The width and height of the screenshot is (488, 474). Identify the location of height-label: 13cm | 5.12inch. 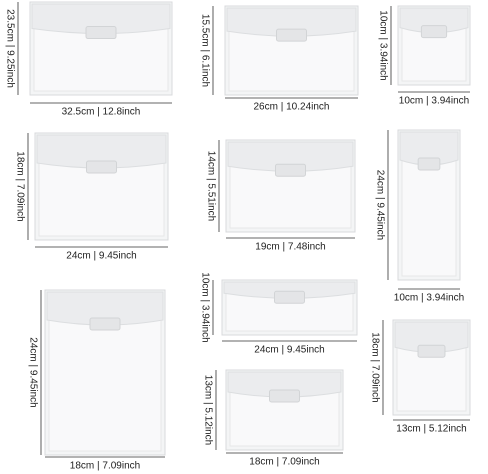
(207, 410).